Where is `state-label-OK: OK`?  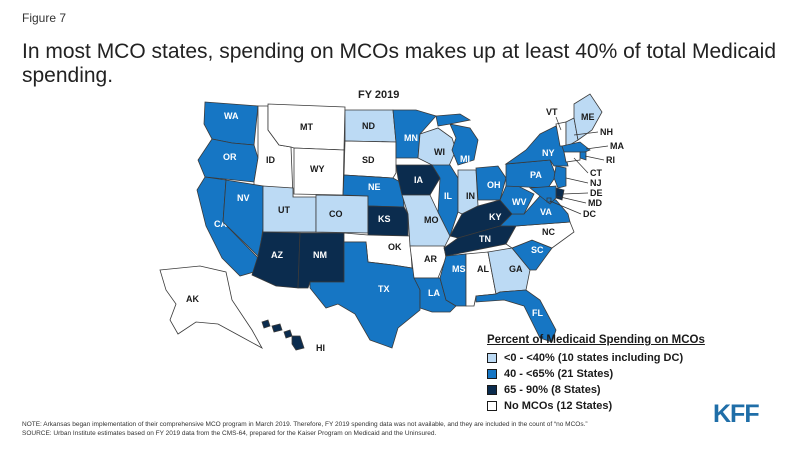
state-label-OK: OK is located at coordinates (395, 247).